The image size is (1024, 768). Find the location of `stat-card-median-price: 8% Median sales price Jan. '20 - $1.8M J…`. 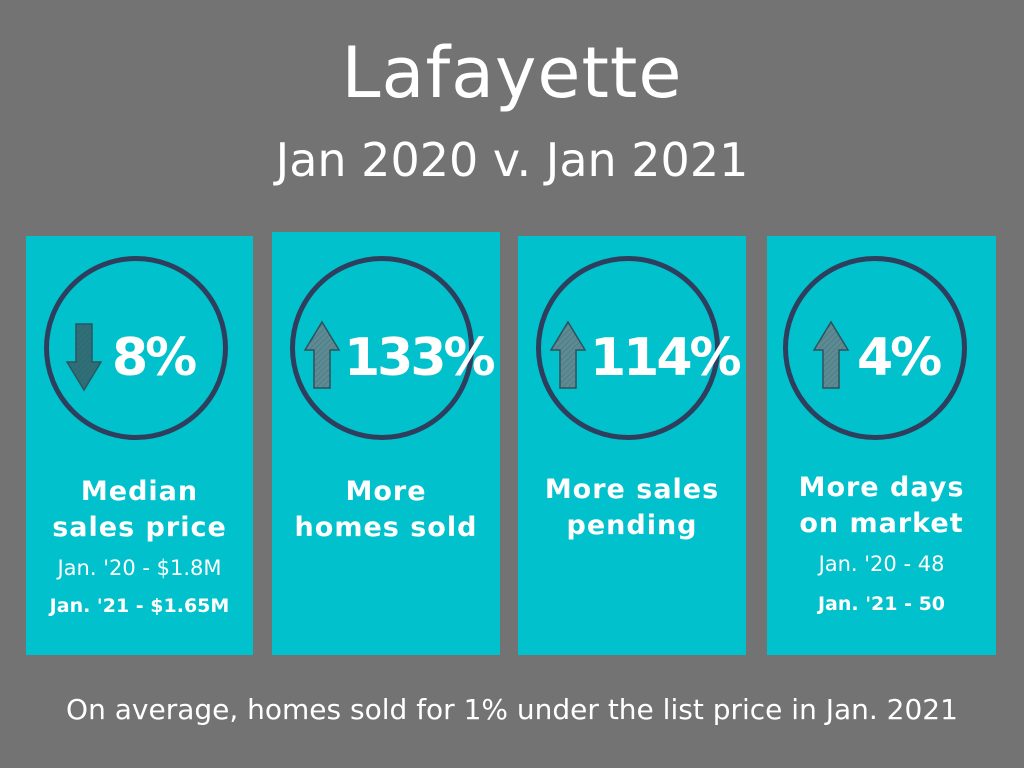

stat-card-median-price: 8% Median sales price Jan. '20 - $1.8M J… is located at coordinates (139, 445).